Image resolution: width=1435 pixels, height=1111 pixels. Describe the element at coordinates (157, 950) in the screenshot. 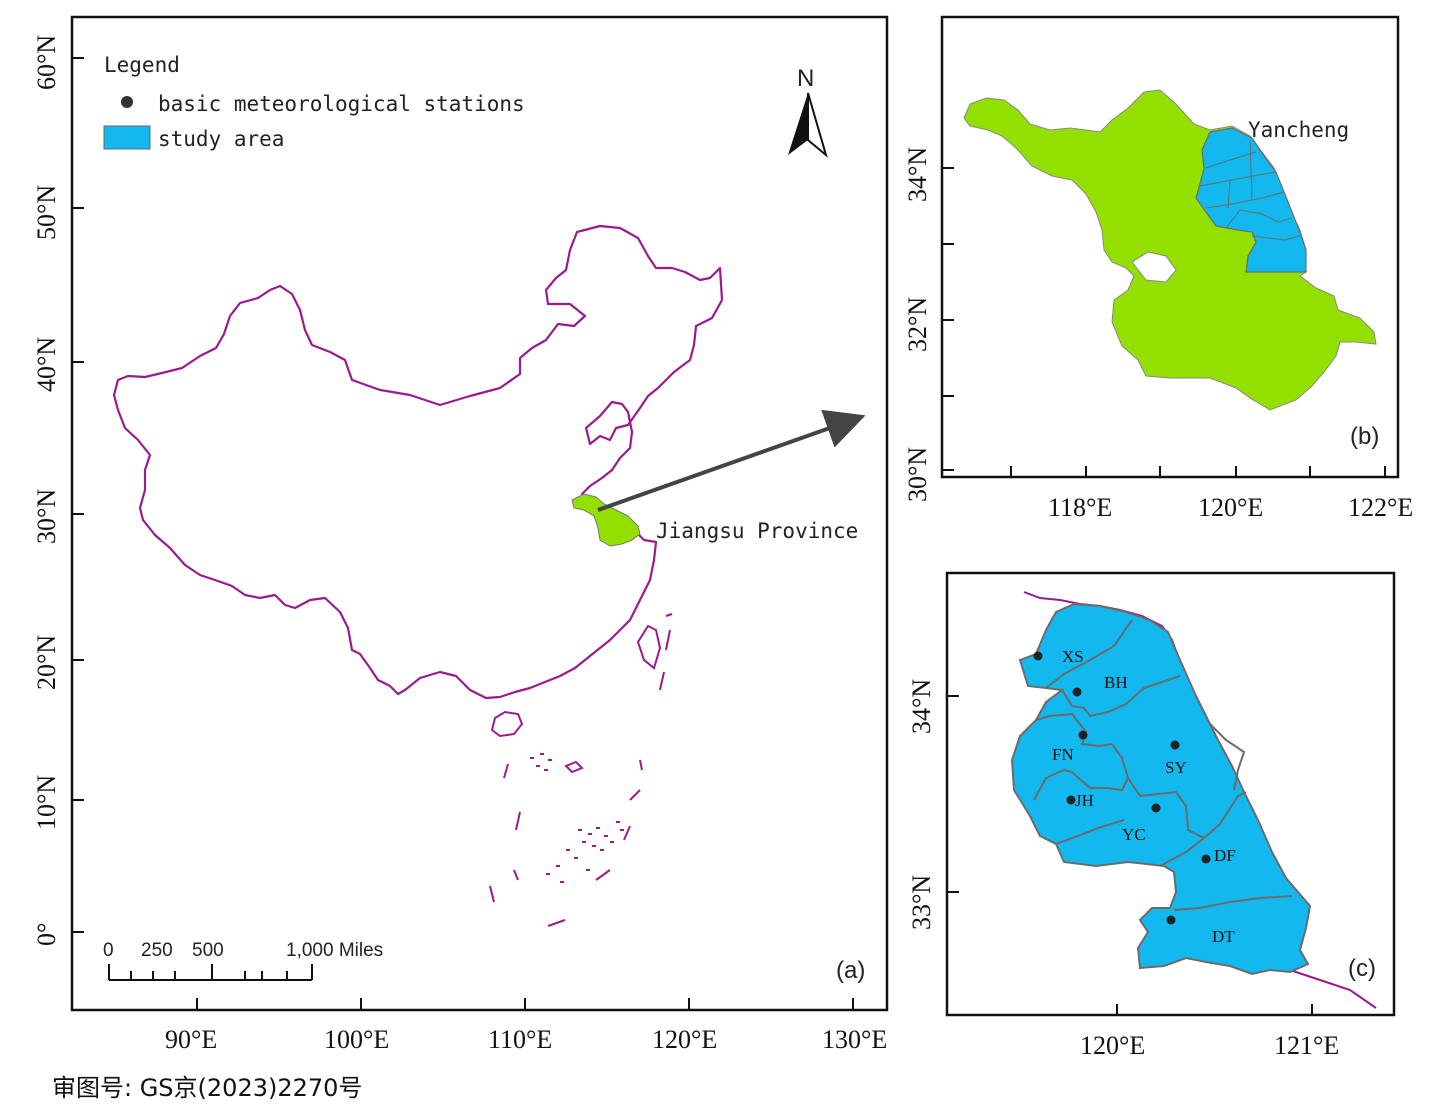

I see `scale-label-250: 250` at that location.